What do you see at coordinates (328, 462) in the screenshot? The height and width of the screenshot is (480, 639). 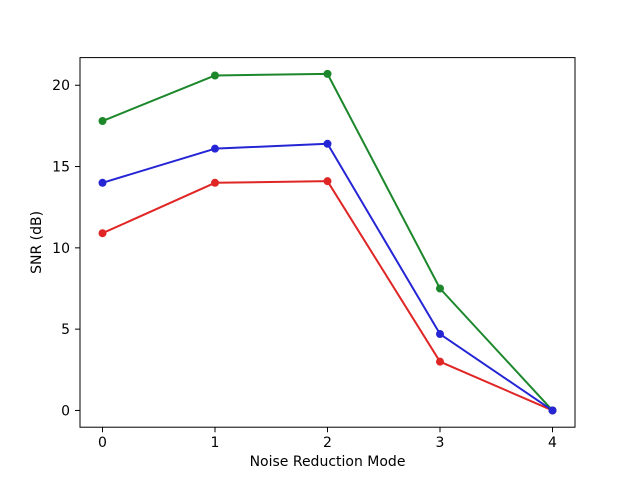 I see `x-axis-label: Noise Reduction Mode` at bounding box center [328, 462].